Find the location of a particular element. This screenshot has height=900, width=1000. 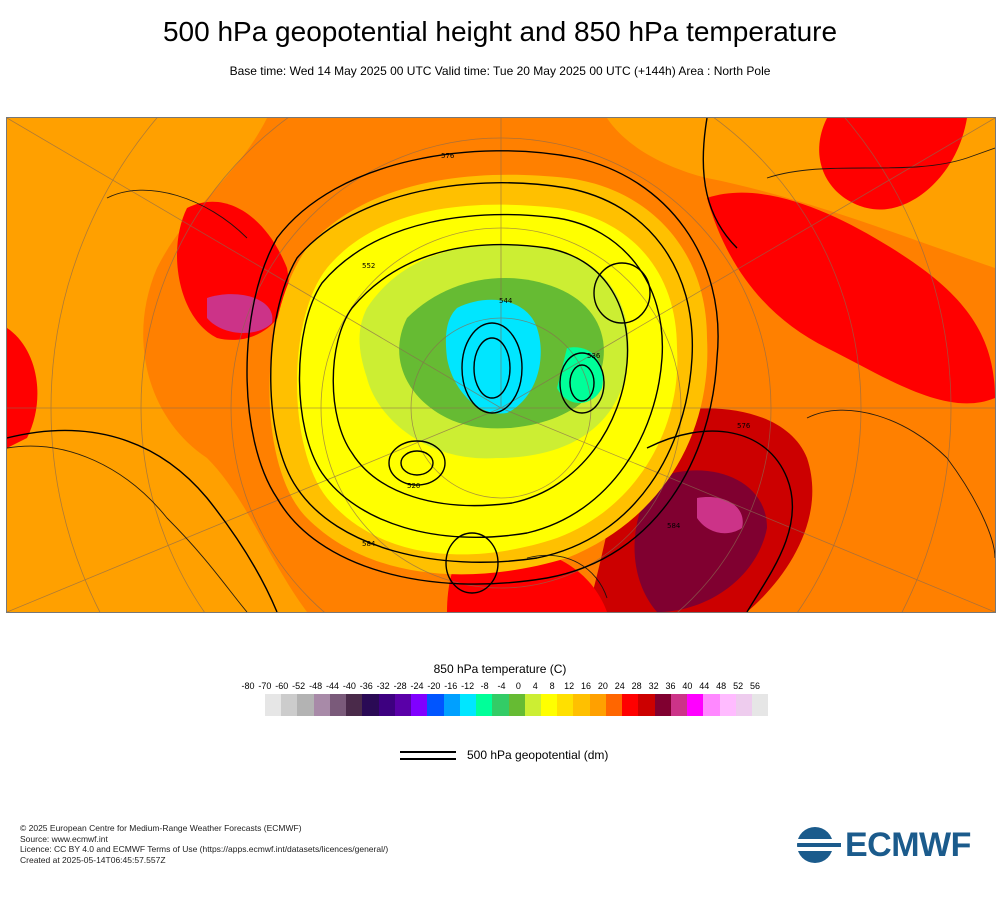

colorbar-tick-label: -36 is located at coordinates (366, 686).